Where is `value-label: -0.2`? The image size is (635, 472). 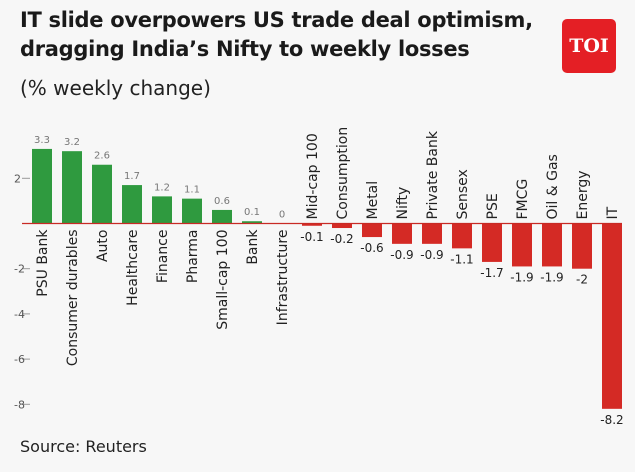 value-label: -0.2 is located at coordinates (341, 239).